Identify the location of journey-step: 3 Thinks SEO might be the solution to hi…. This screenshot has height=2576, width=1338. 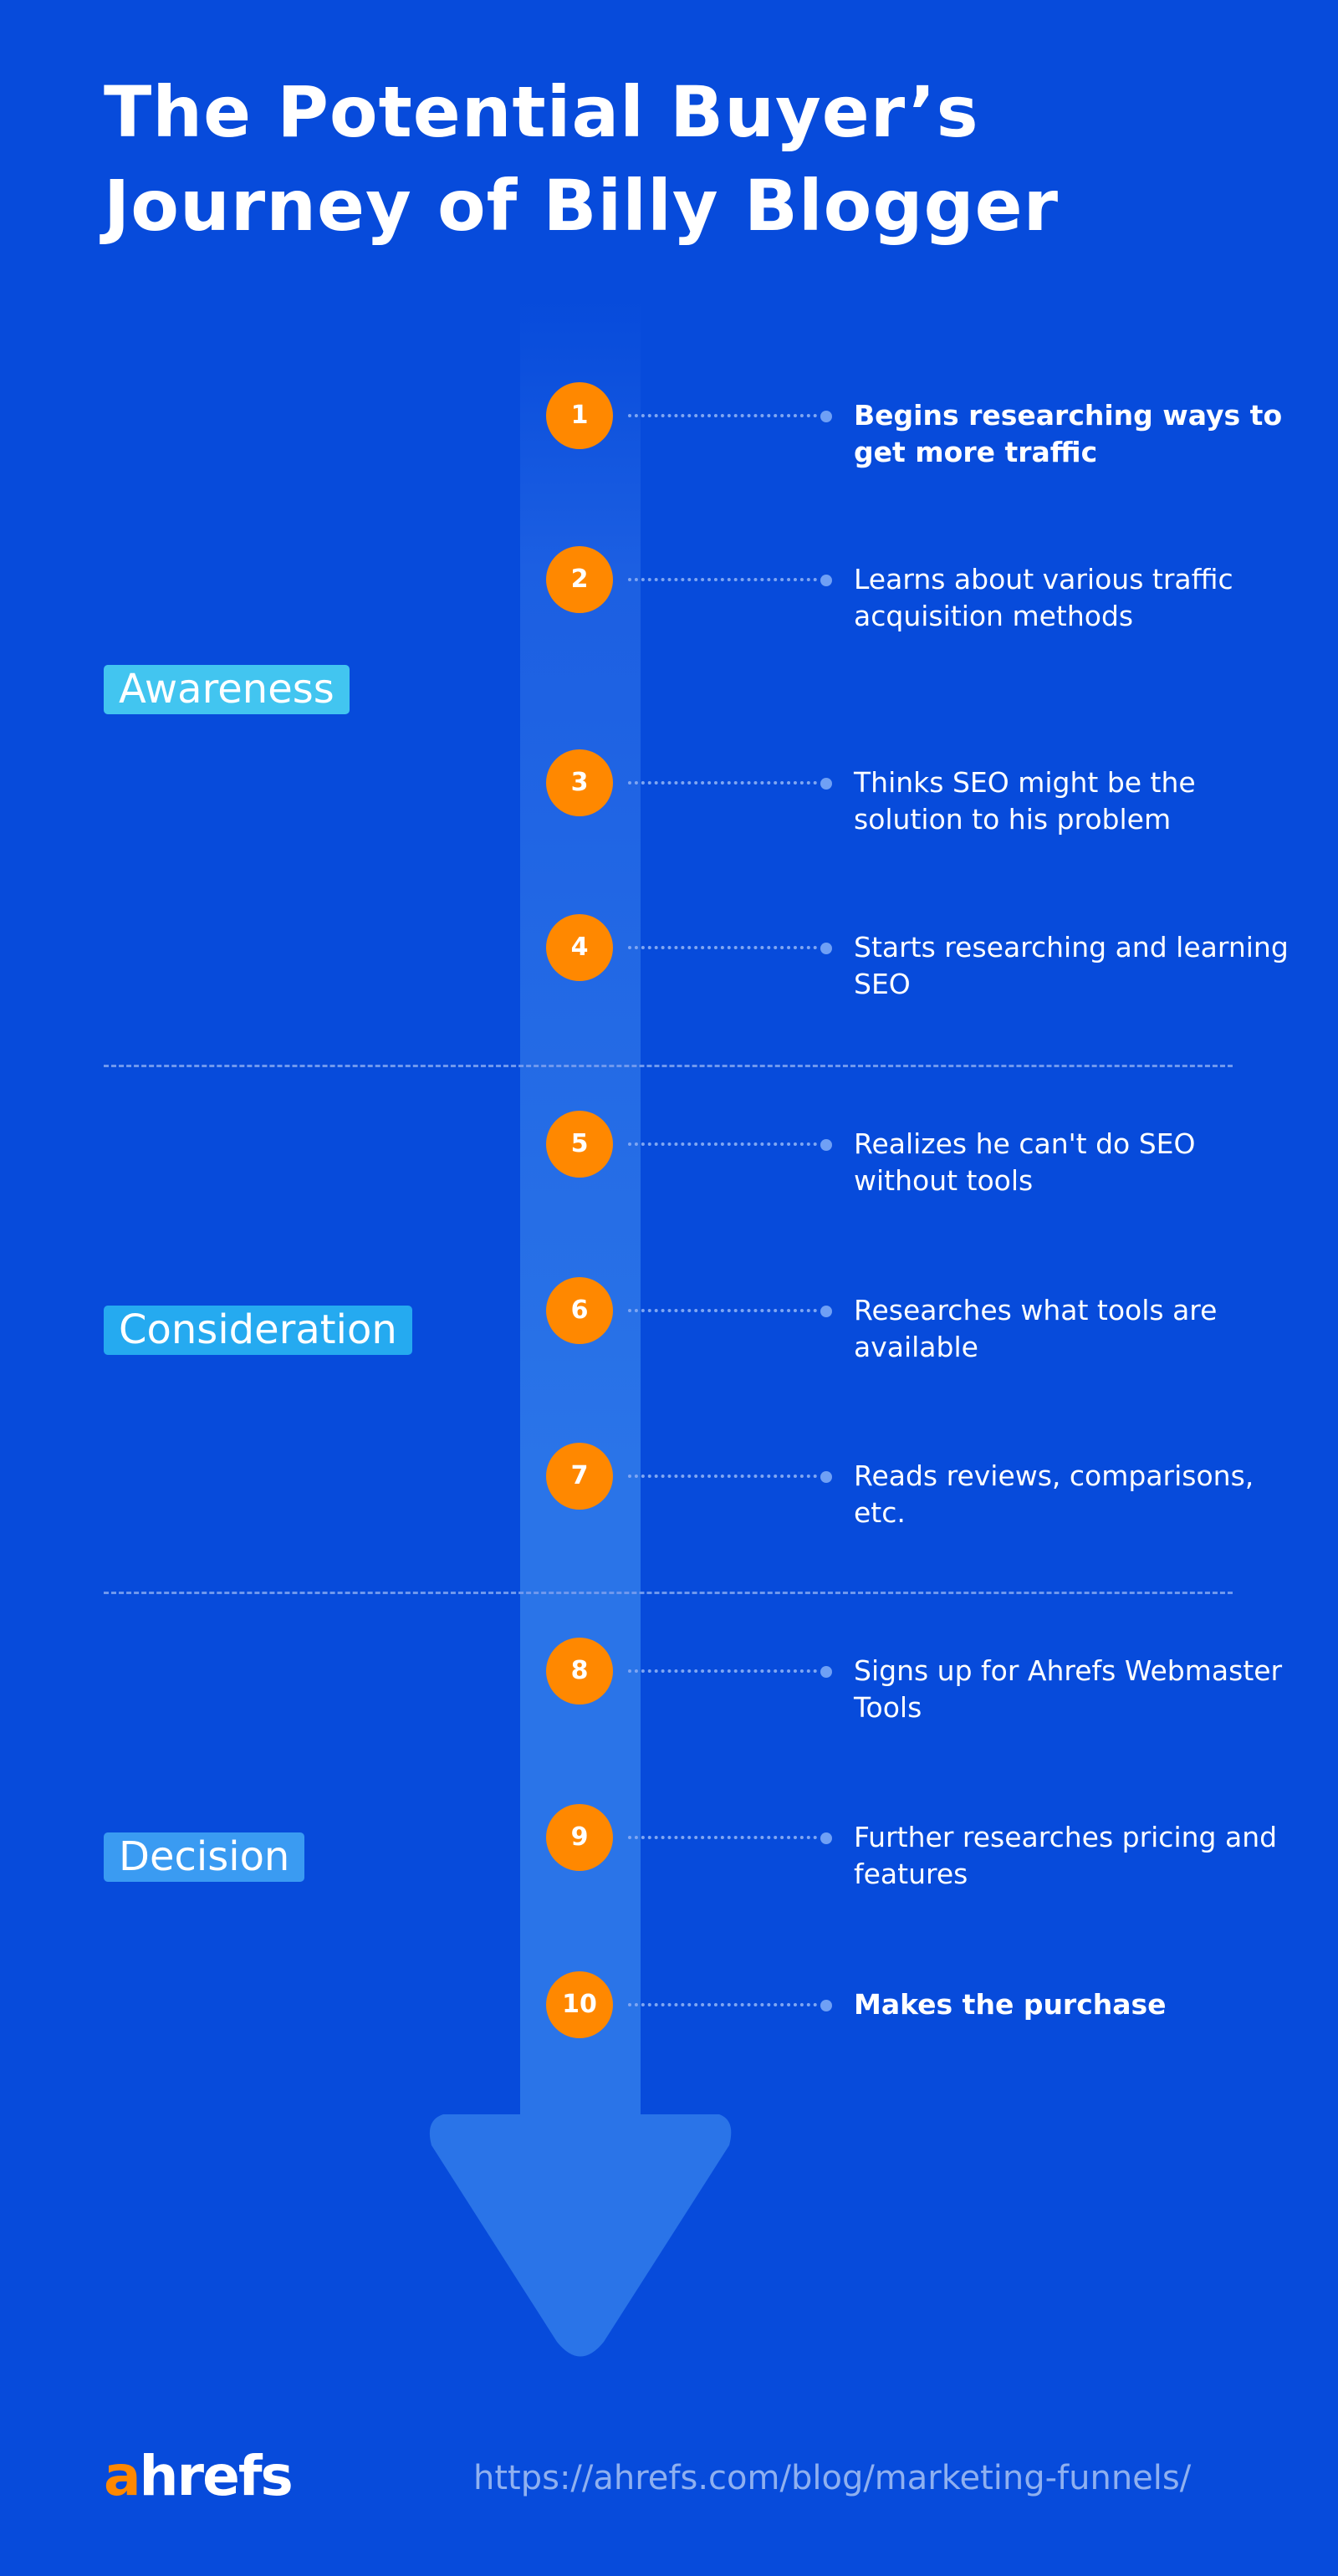
(923, 792).